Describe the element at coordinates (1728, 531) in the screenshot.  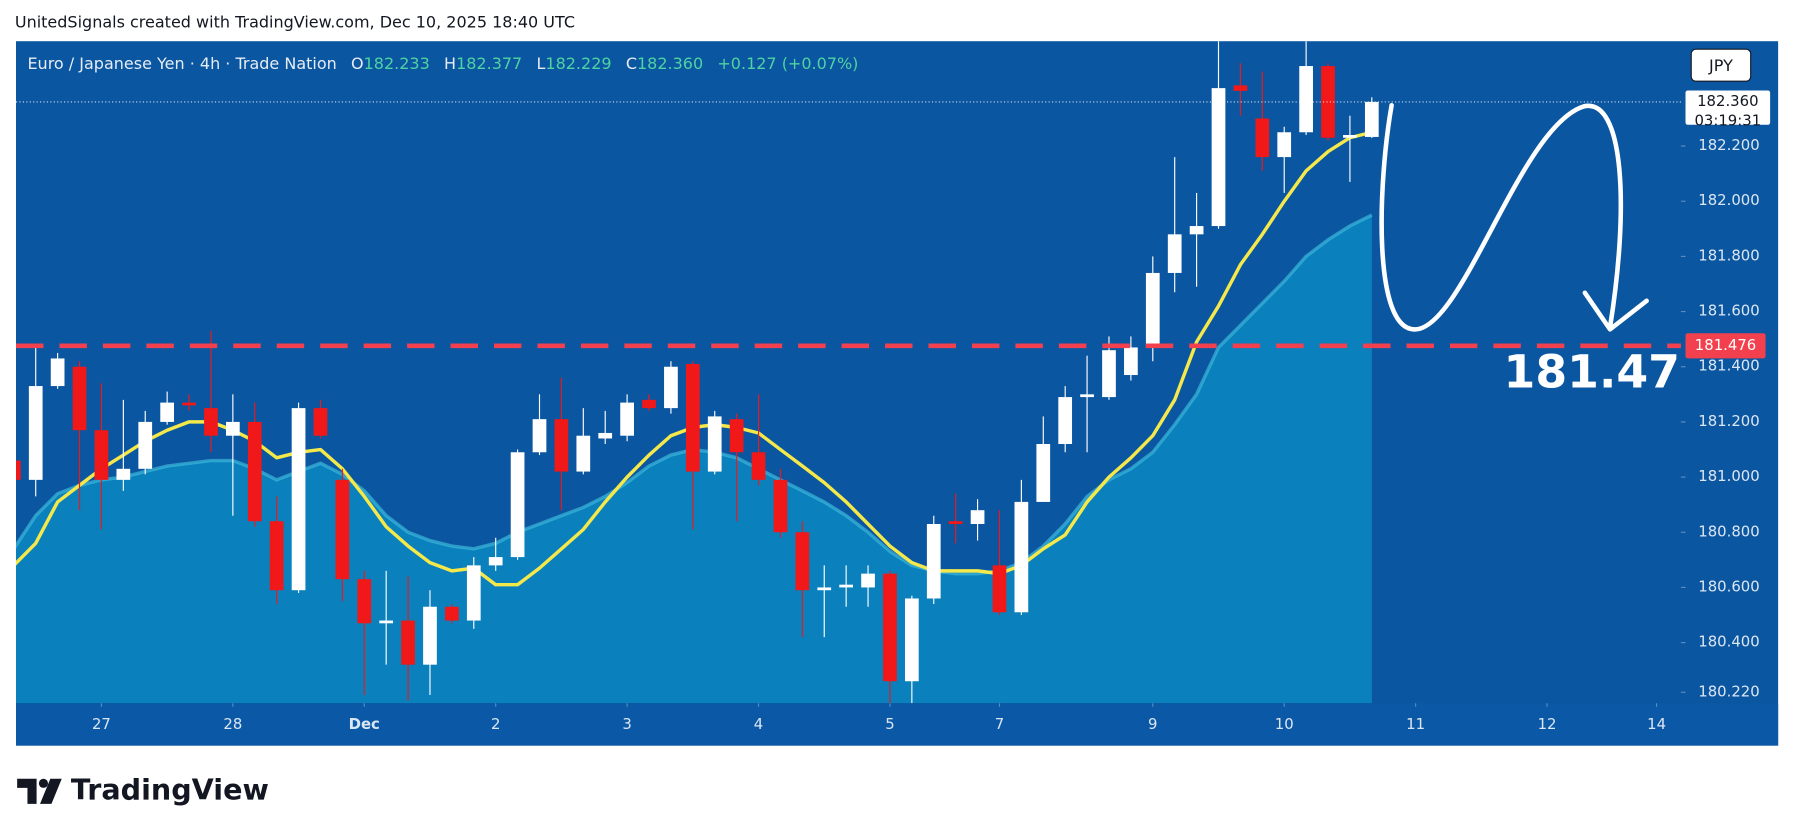
I see `y-tick-label: 180.800` at that location.